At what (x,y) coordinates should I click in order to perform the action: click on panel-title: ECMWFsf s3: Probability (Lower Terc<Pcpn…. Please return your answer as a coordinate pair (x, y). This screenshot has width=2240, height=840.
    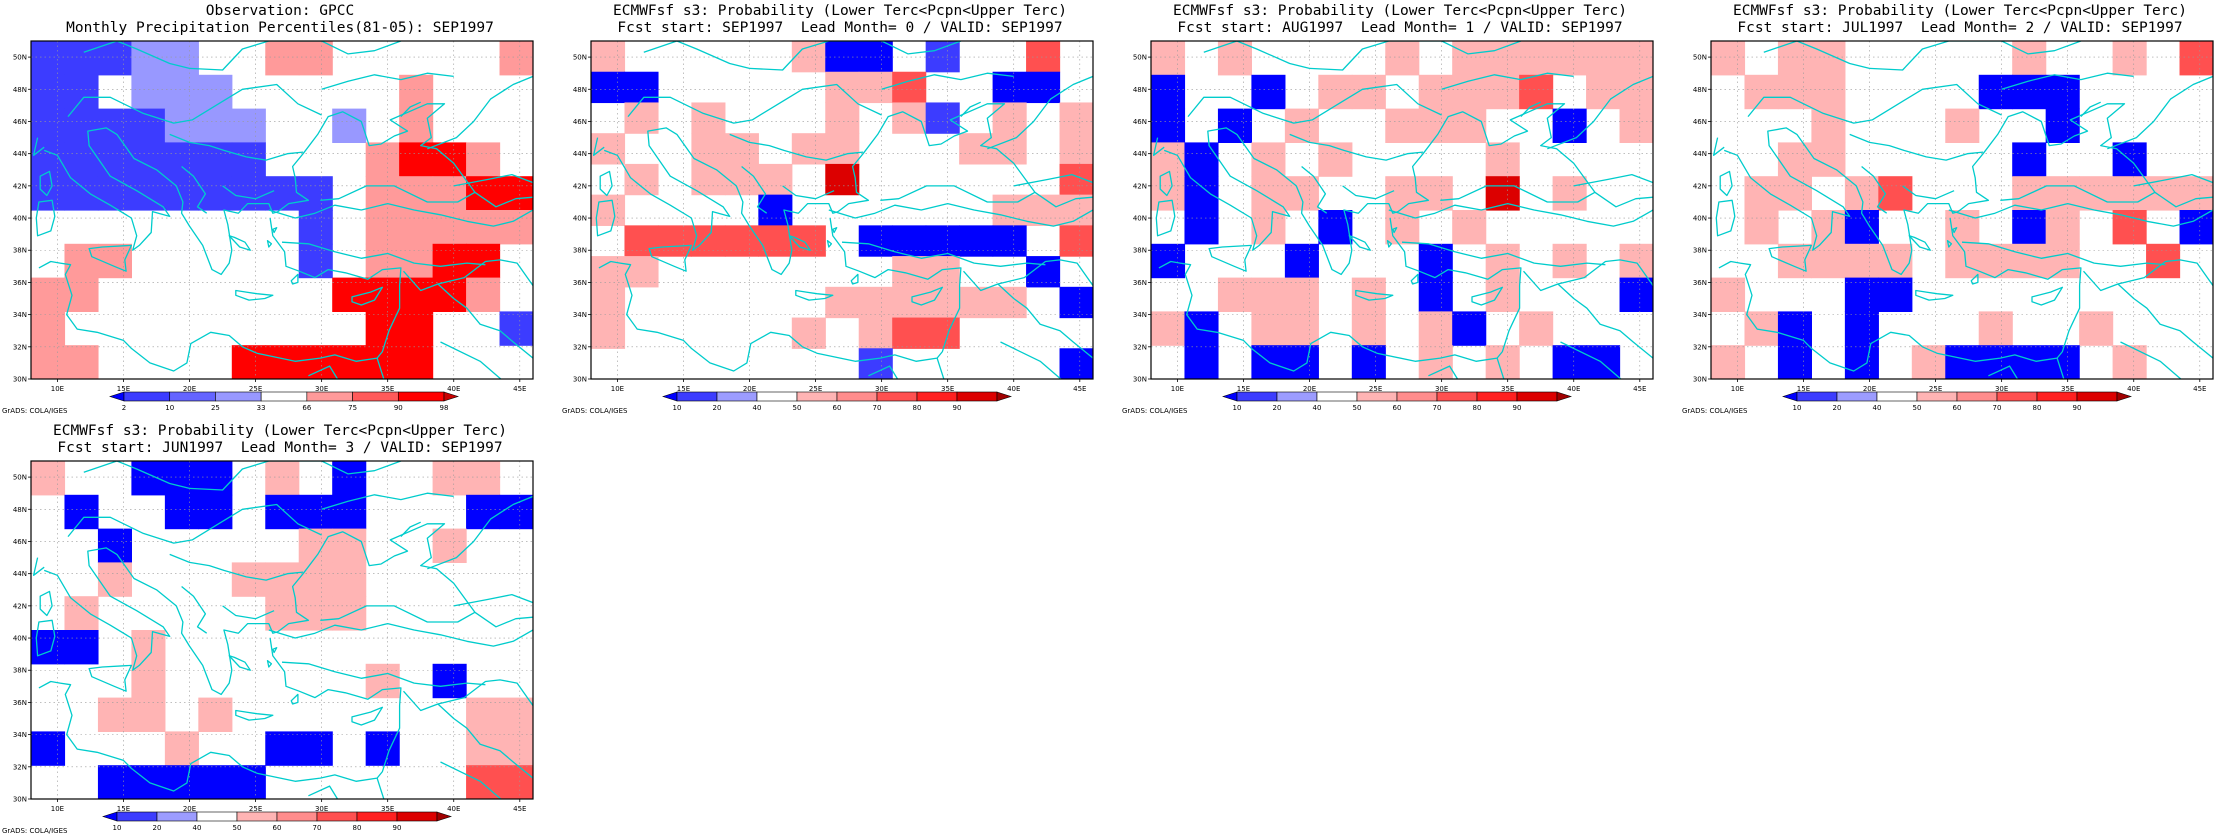
    Looking at the image, I should click on (1960, 11).